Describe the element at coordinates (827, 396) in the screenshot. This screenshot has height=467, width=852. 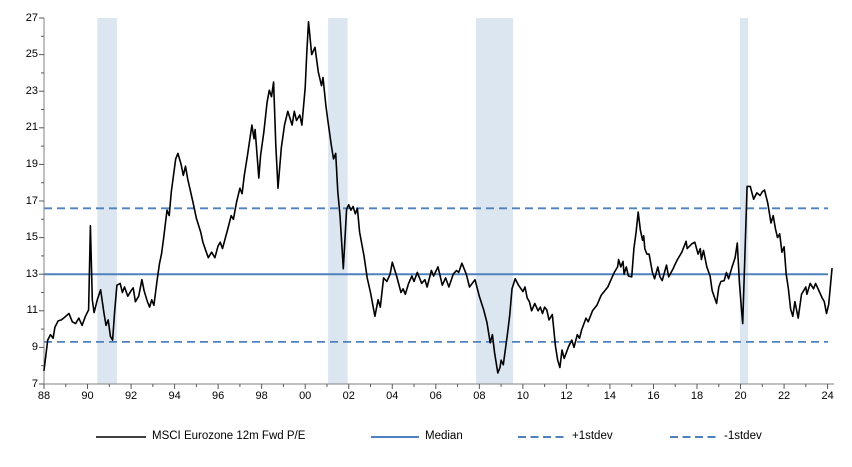
I see `x-tick-label: 24` at that location.